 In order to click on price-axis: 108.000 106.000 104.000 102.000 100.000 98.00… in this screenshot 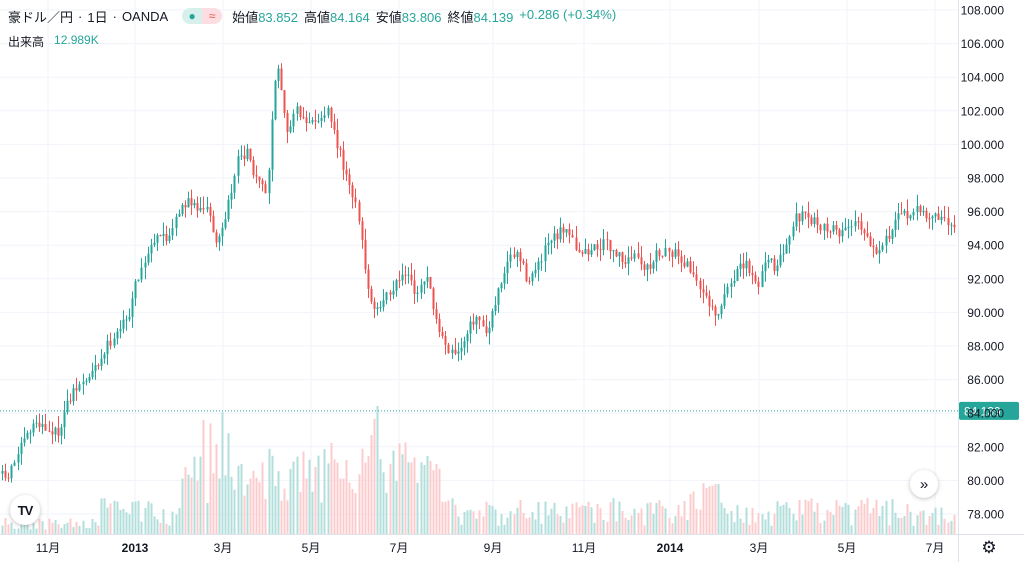, I will do `click(983, 263)`.